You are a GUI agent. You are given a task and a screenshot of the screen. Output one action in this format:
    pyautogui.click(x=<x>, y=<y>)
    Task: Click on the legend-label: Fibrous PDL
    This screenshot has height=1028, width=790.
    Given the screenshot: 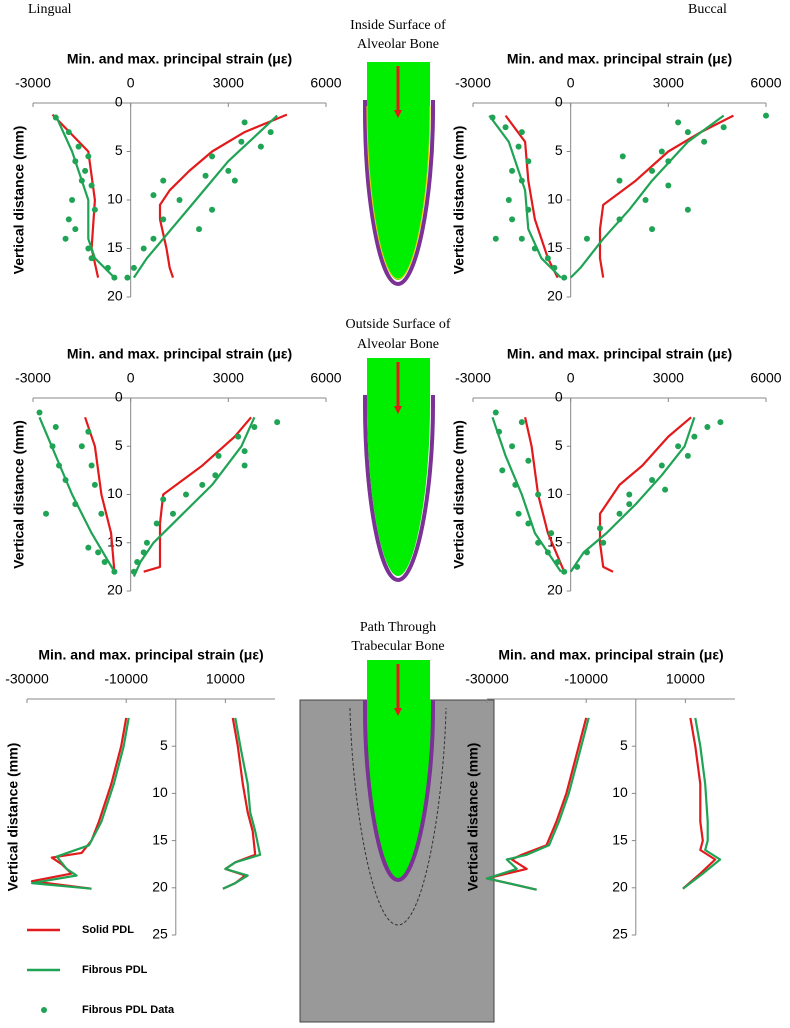 What is the action you would take?
    pyautogui.click(x=115, y=970)
    